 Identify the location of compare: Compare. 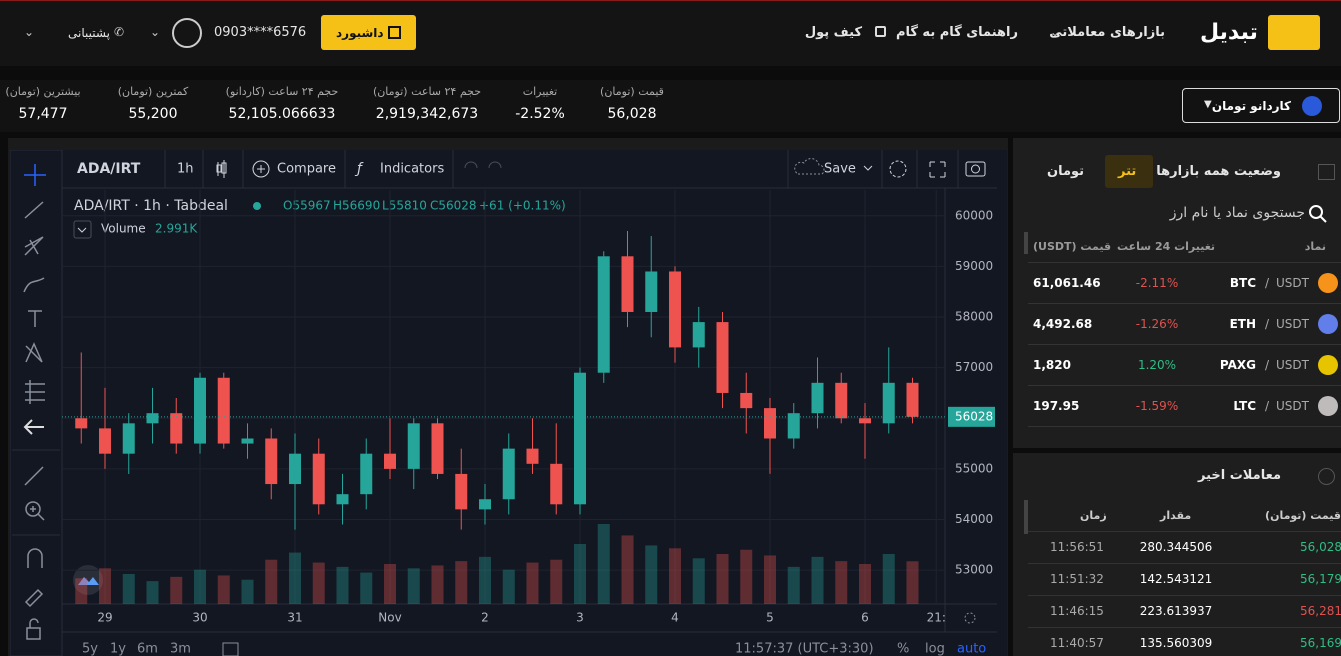
(306, 169).